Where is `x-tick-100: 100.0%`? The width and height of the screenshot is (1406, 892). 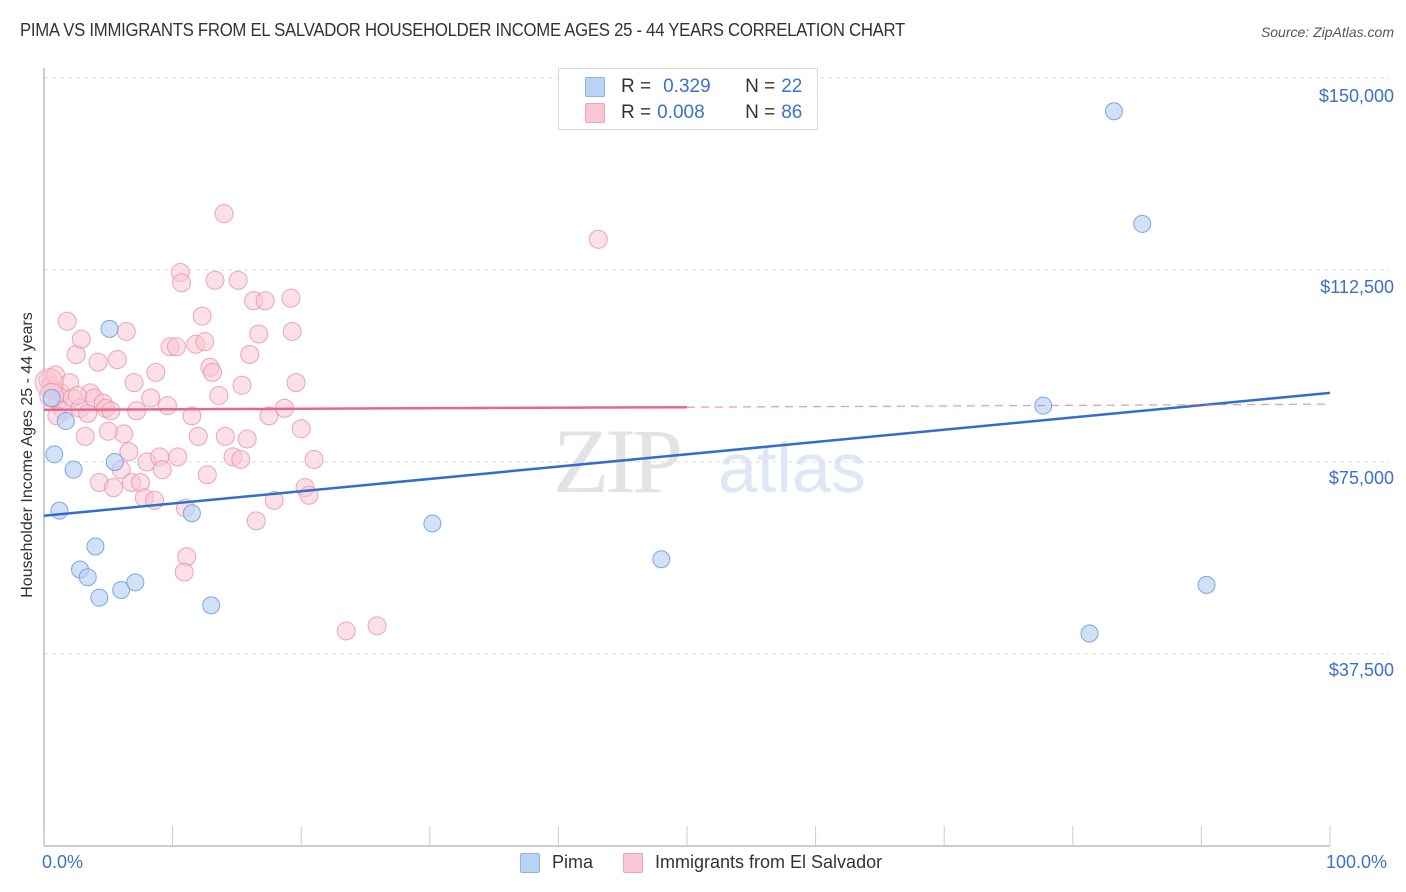 x-tick-100: 100.0% is located at coordinates (1357, 862).